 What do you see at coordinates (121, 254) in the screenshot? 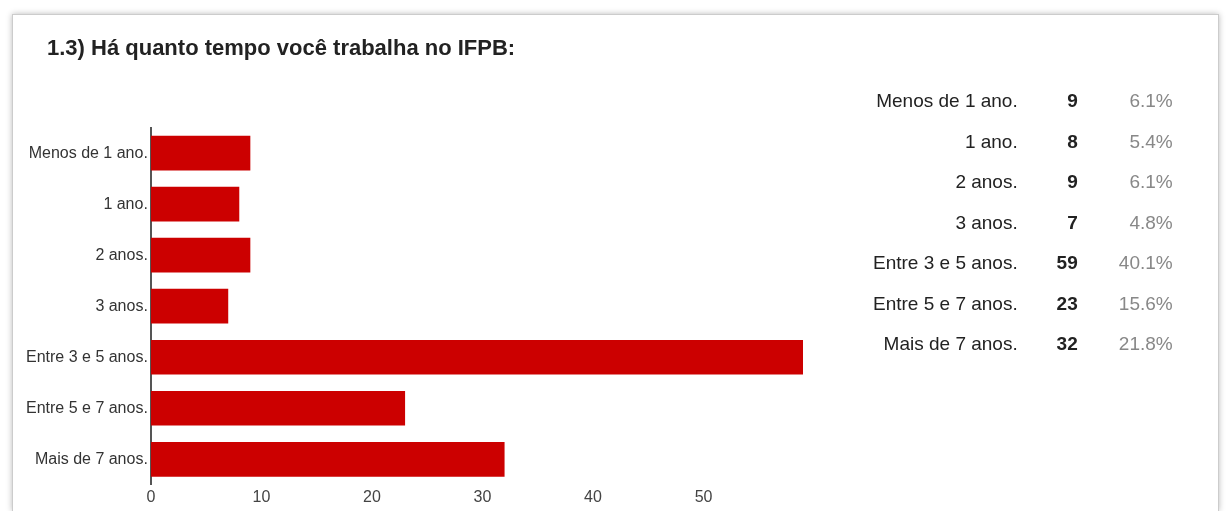
I see `y-tick-label: 2 anos.` at bounding box center [121, 254].